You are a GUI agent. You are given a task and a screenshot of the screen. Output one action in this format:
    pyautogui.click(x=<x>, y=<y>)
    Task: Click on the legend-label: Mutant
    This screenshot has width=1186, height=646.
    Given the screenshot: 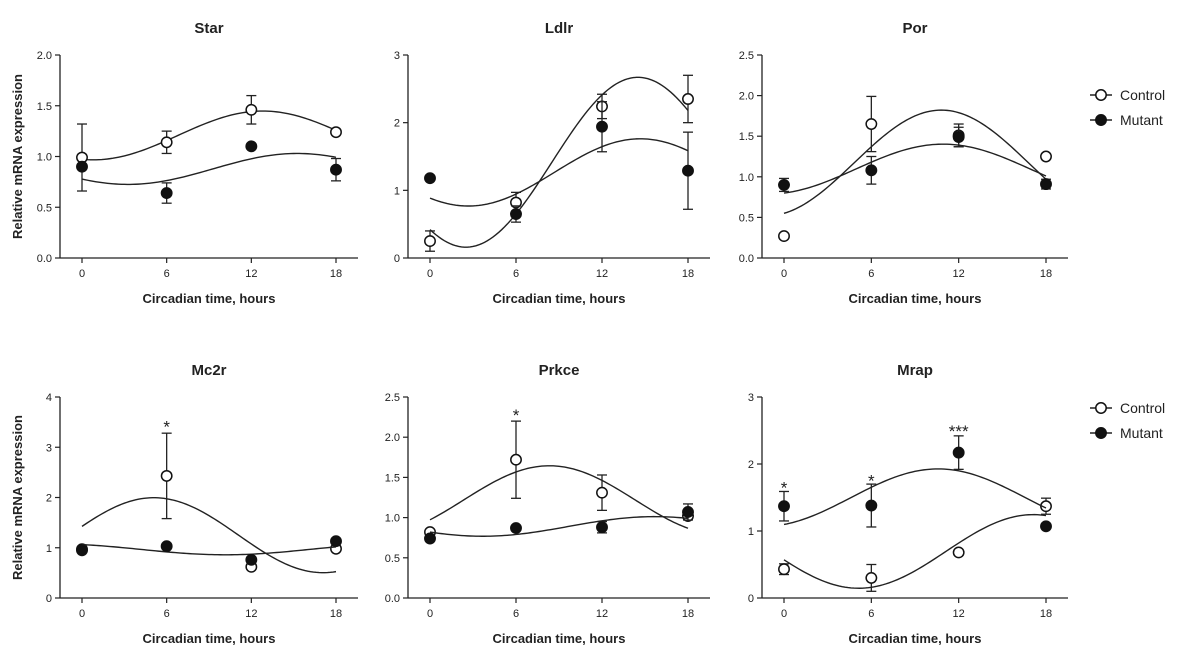 What is the action you would take?
    pyautogui.click(x=1141, y=120)
    